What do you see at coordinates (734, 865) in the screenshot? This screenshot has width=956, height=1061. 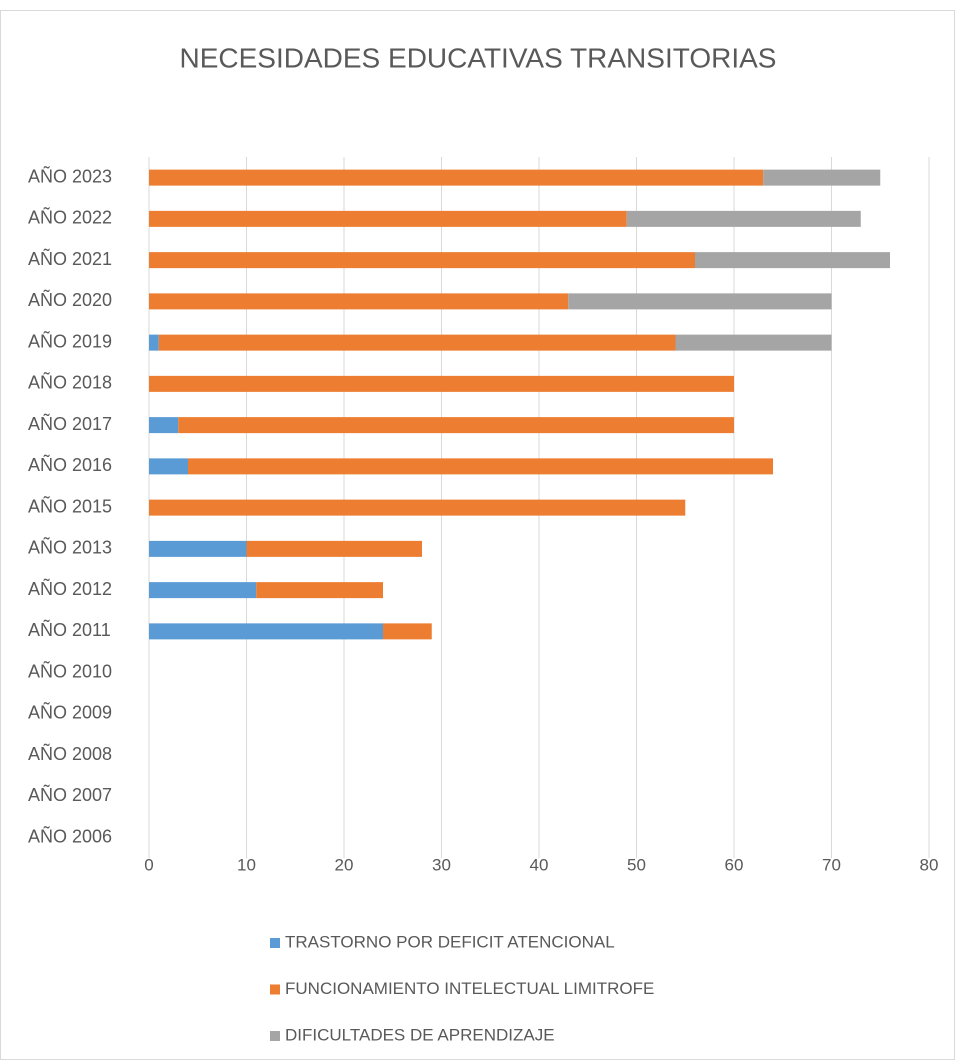 I see `x-tick-label: 60` at bounding box center [734, 865].